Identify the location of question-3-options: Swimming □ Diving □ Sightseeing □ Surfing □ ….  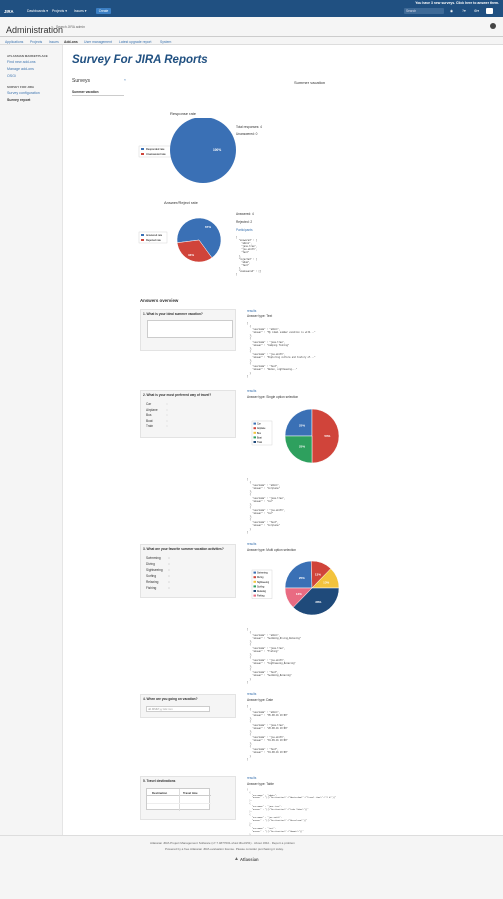
(158, 574).